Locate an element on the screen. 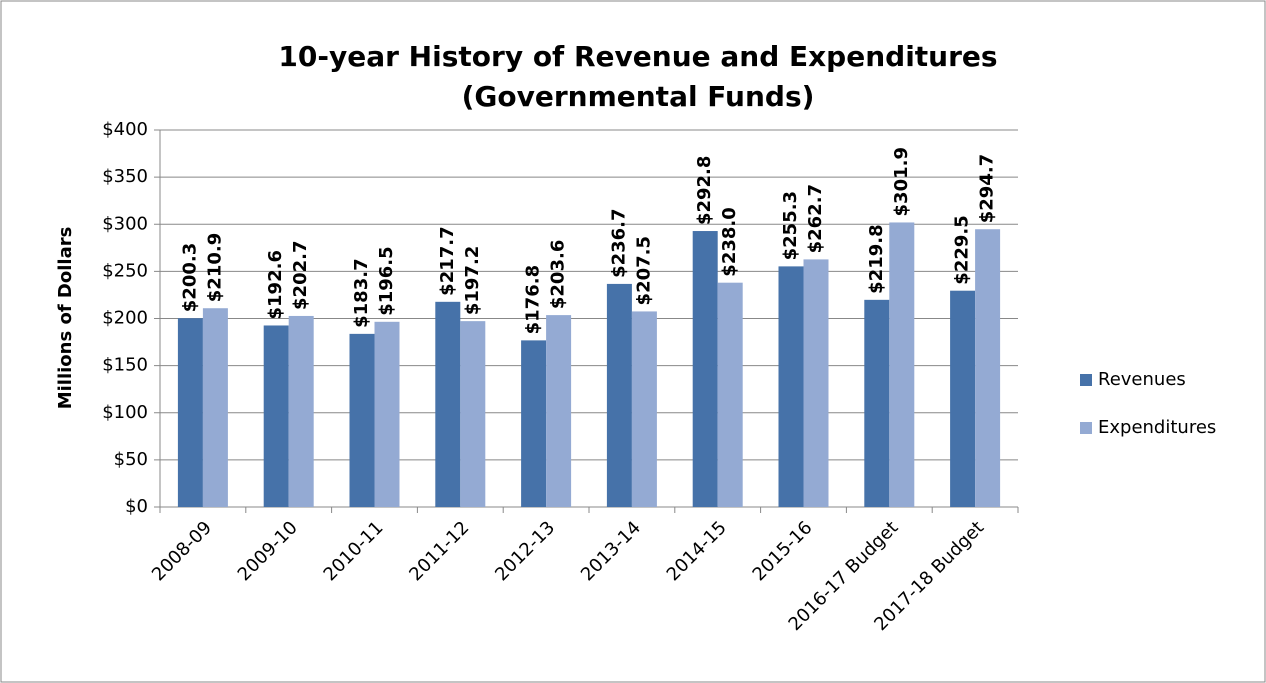 Image resolution: width=1266 pixels, height=683 pixels. y-tick-label: $50 is located at coordinates (131, 459).